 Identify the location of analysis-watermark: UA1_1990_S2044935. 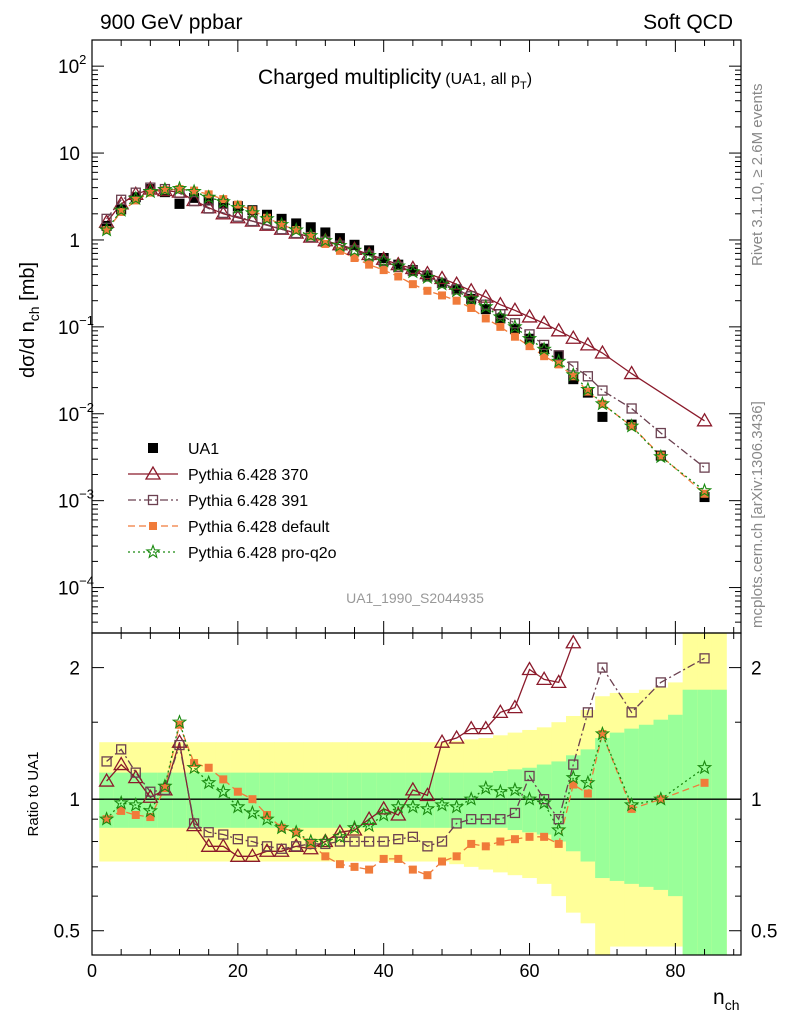
(415, 598).